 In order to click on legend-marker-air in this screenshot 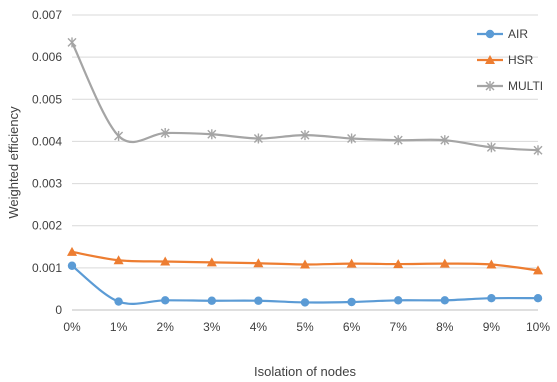, I will do `click(490, 34)`.